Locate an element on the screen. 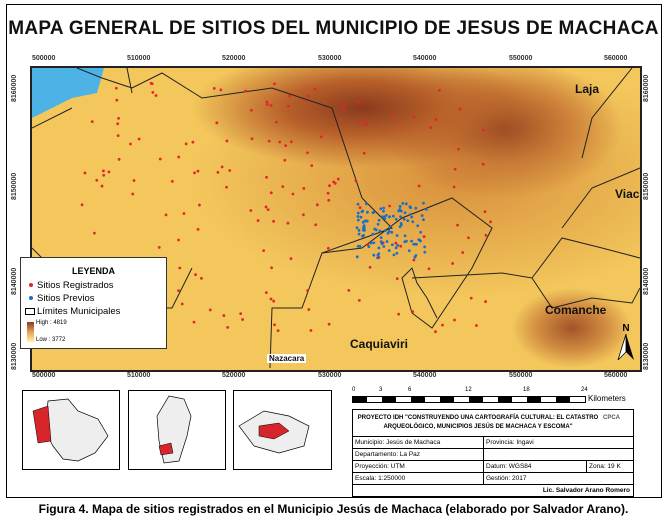 The image size is (667, 524). place-label-comanche: Comanche is located at coordinates (576, 310).